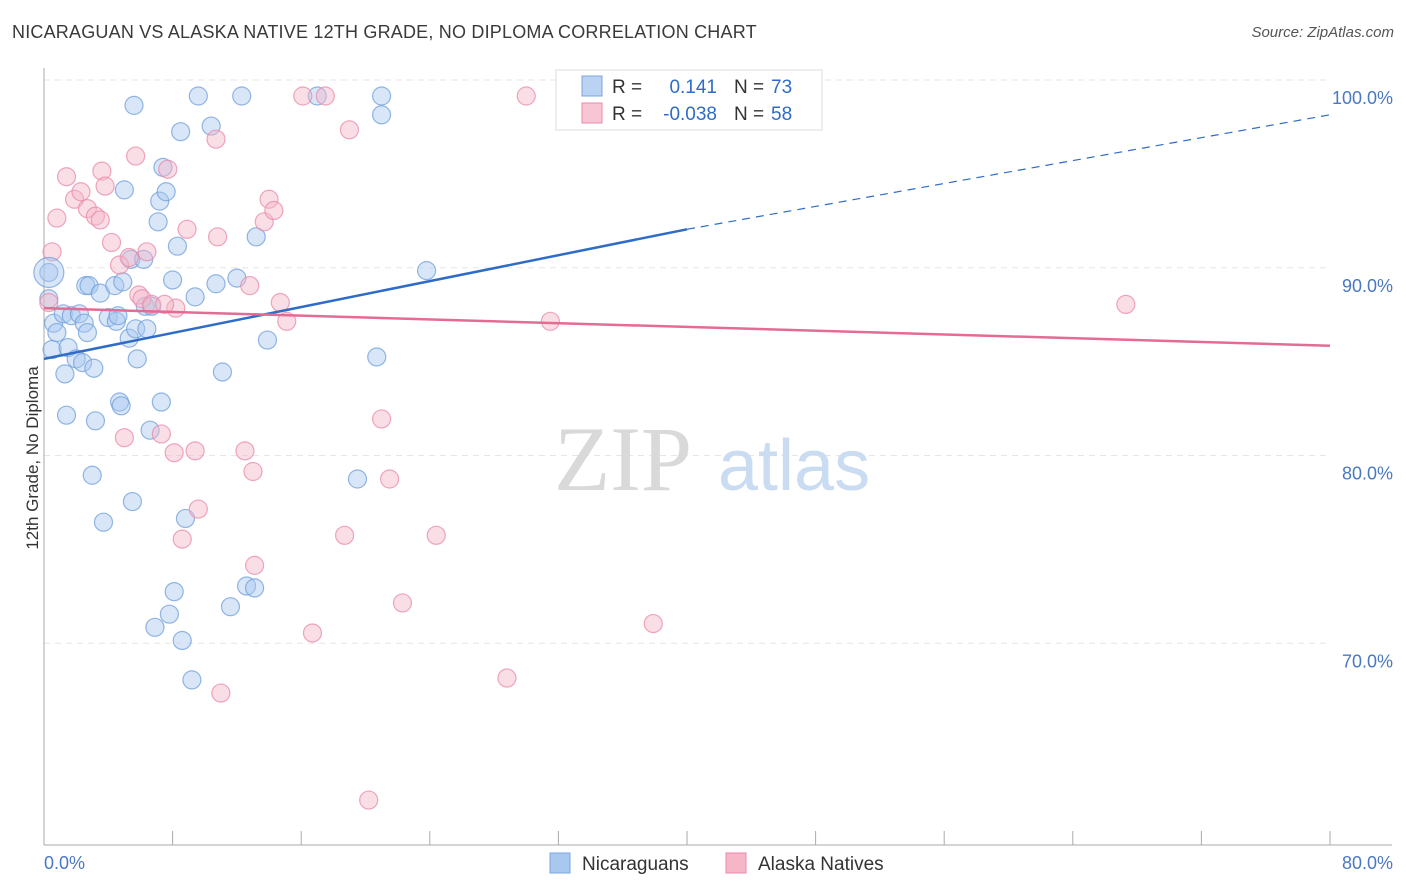 This screenshot has height=892, width=1406. I want to click on x-tick-labels: 0.0% 80.0%, so click(718, 863).